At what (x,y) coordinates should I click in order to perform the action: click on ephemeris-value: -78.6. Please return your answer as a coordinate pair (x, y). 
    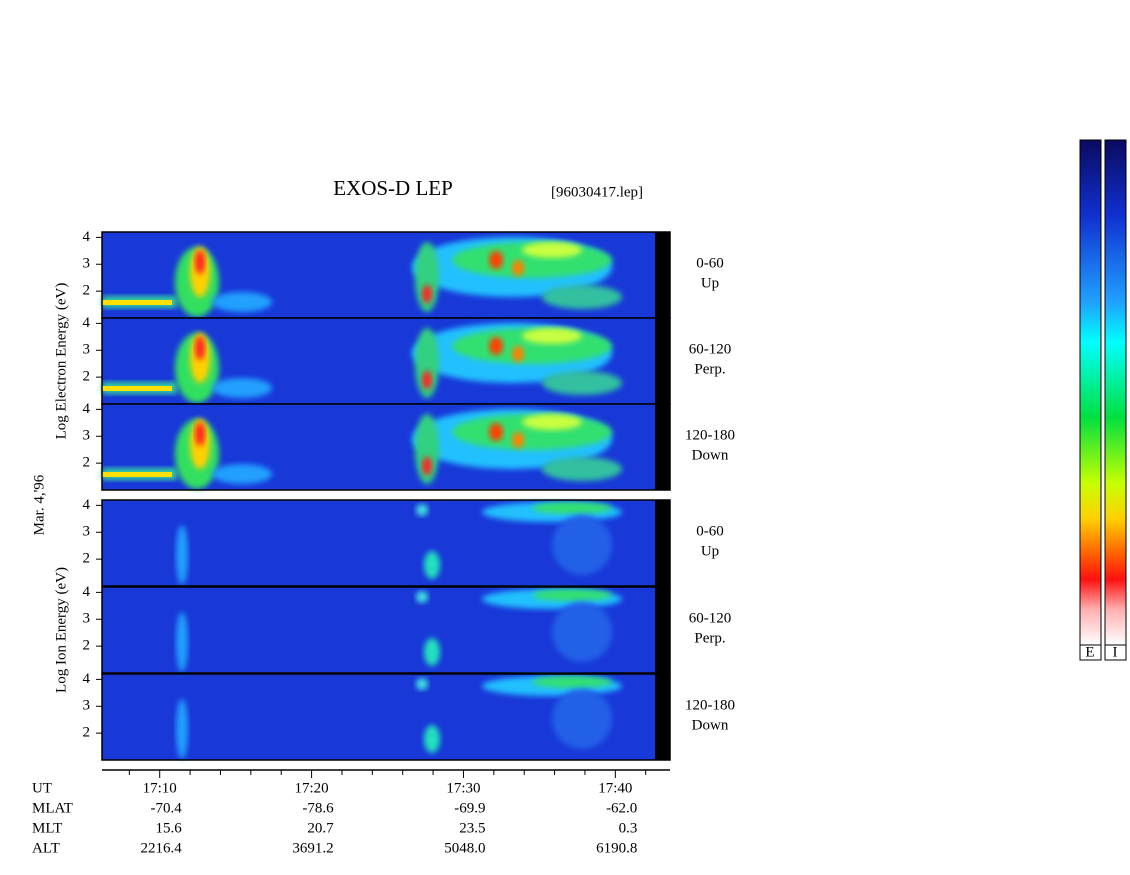
    Looking at the image, I should click on (318, 808).